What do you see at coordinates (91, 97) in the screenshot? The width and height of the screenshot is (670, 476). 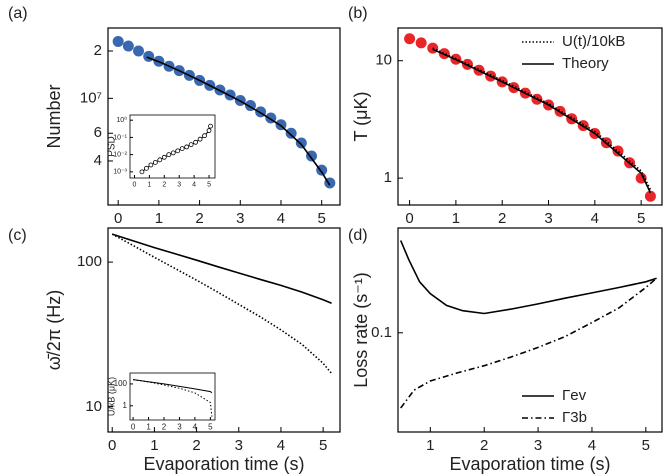 I see `y-tick-label: 10⁷` at bounding box center [91, 97].